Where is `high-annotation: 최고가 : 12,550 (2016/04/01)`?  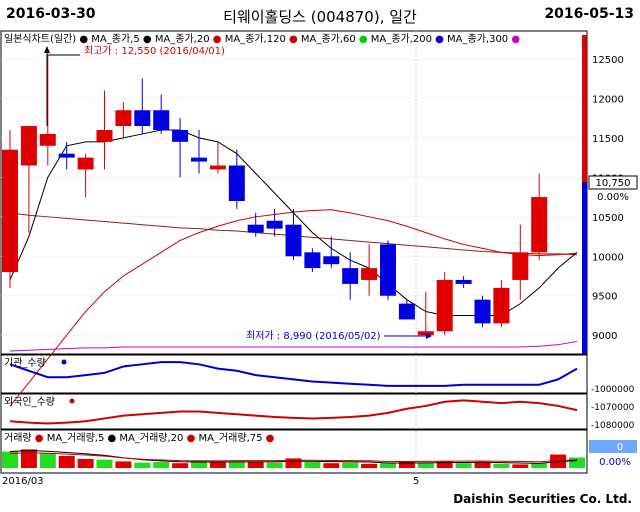 high-annotation: 최고가 : 12,550 (2016/04/01) is located at coordinates (154, 51).